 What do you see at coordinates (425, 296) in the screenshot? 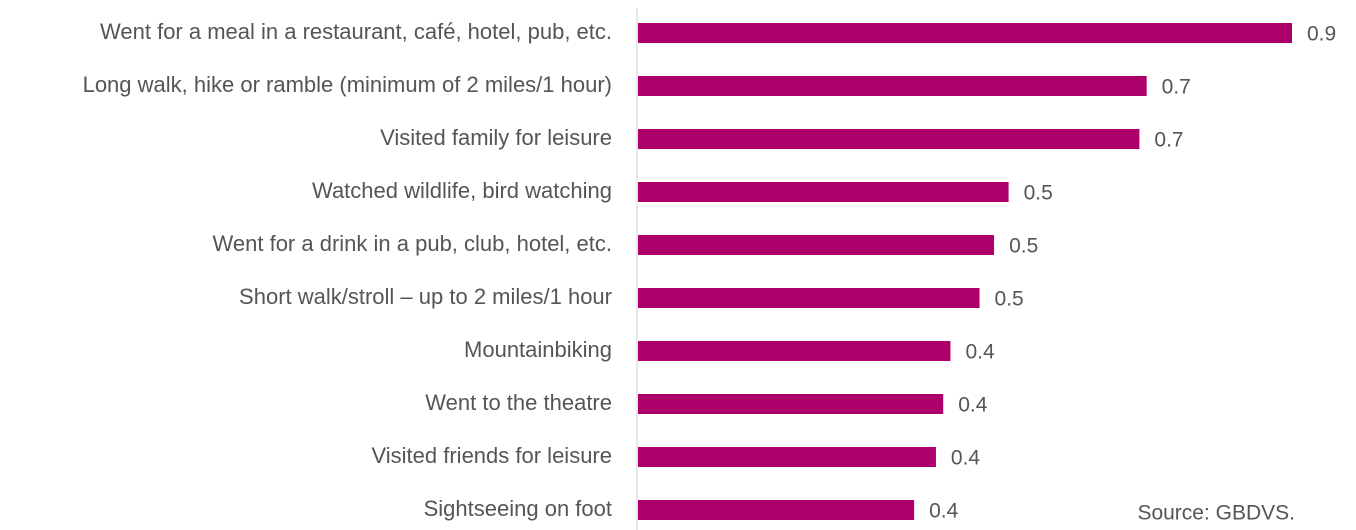
I see `category-label: Short walk/stroll – up to 2 miles/1 hour` at bounding box center [425, 296].